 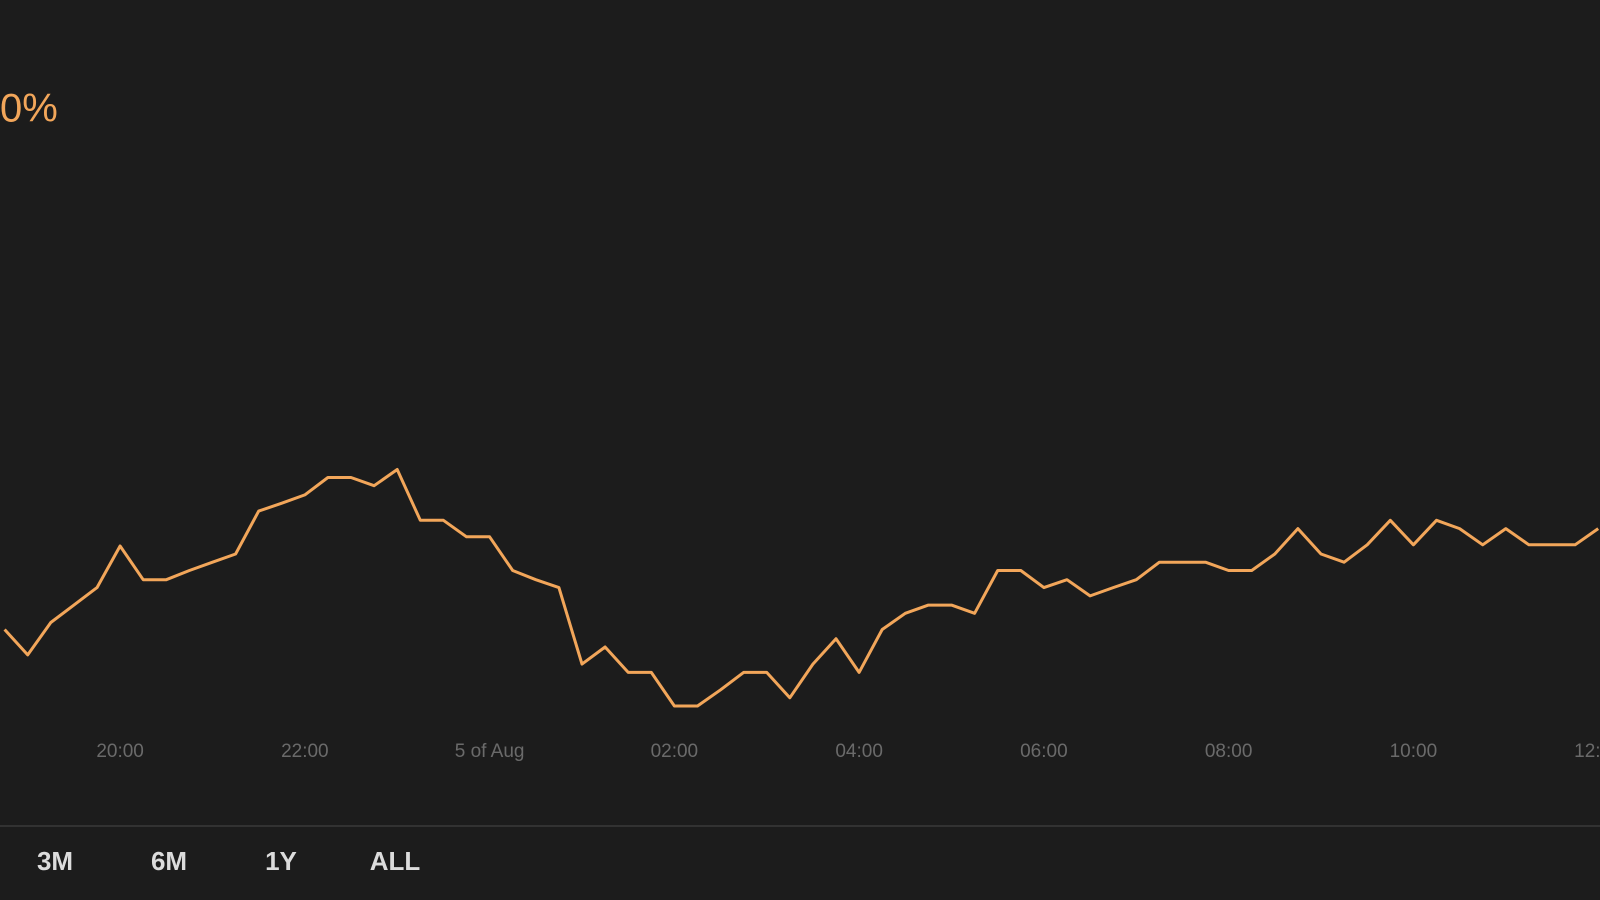 What do you see at coordinates (281, 861) in the screenshot?
I see `range-button: 1Y` at bounding box center [281, 861].